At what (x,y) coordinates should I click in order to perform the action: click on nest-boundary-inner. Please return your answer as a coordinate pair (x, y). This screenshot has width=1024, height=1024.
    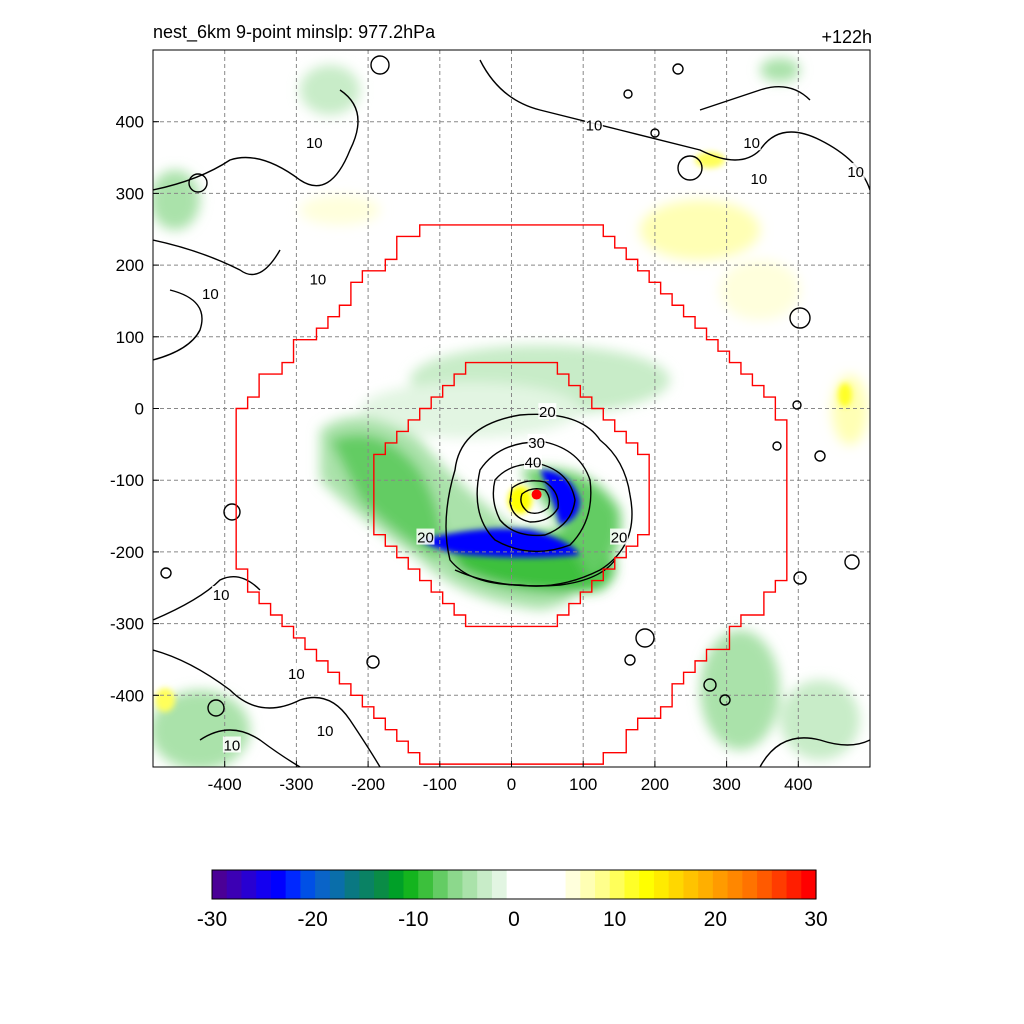
    Looking at the image, I should click on (511, 494).